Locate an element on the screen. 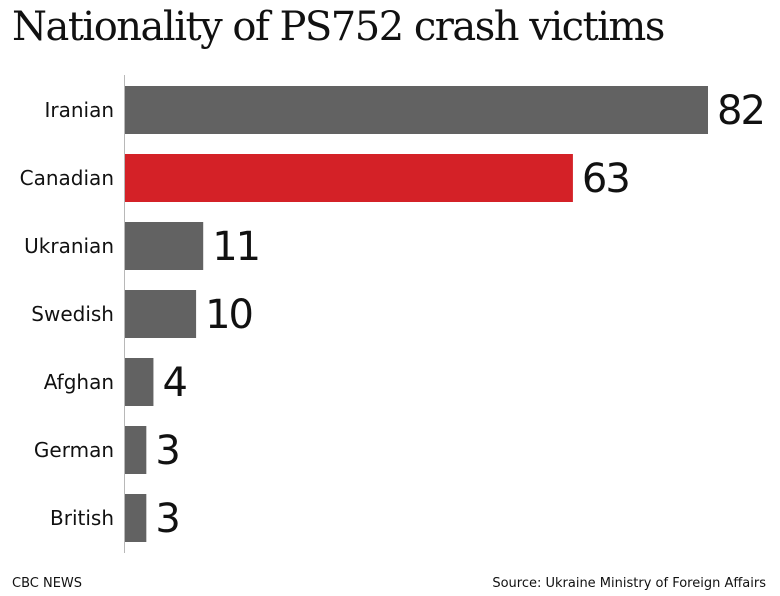  category-label: Afghan is located at coordinates (79, 382).